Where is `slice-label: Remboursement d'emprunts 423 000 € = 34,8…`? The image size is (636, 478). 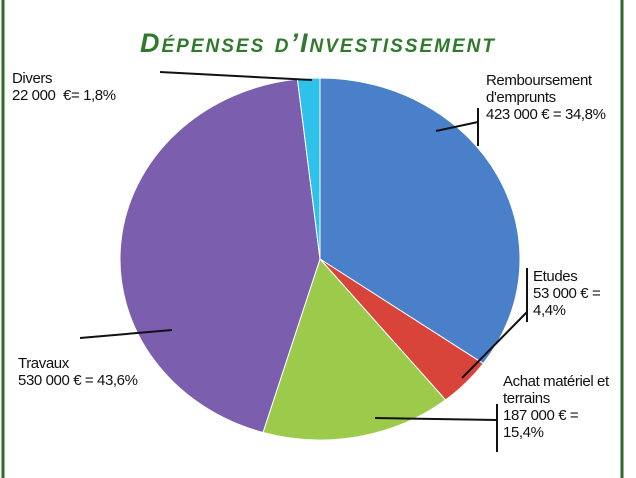 slice-label: Remboursement d'emprunts 423 000 € = 34,8… is located at coordinates (551, 97).